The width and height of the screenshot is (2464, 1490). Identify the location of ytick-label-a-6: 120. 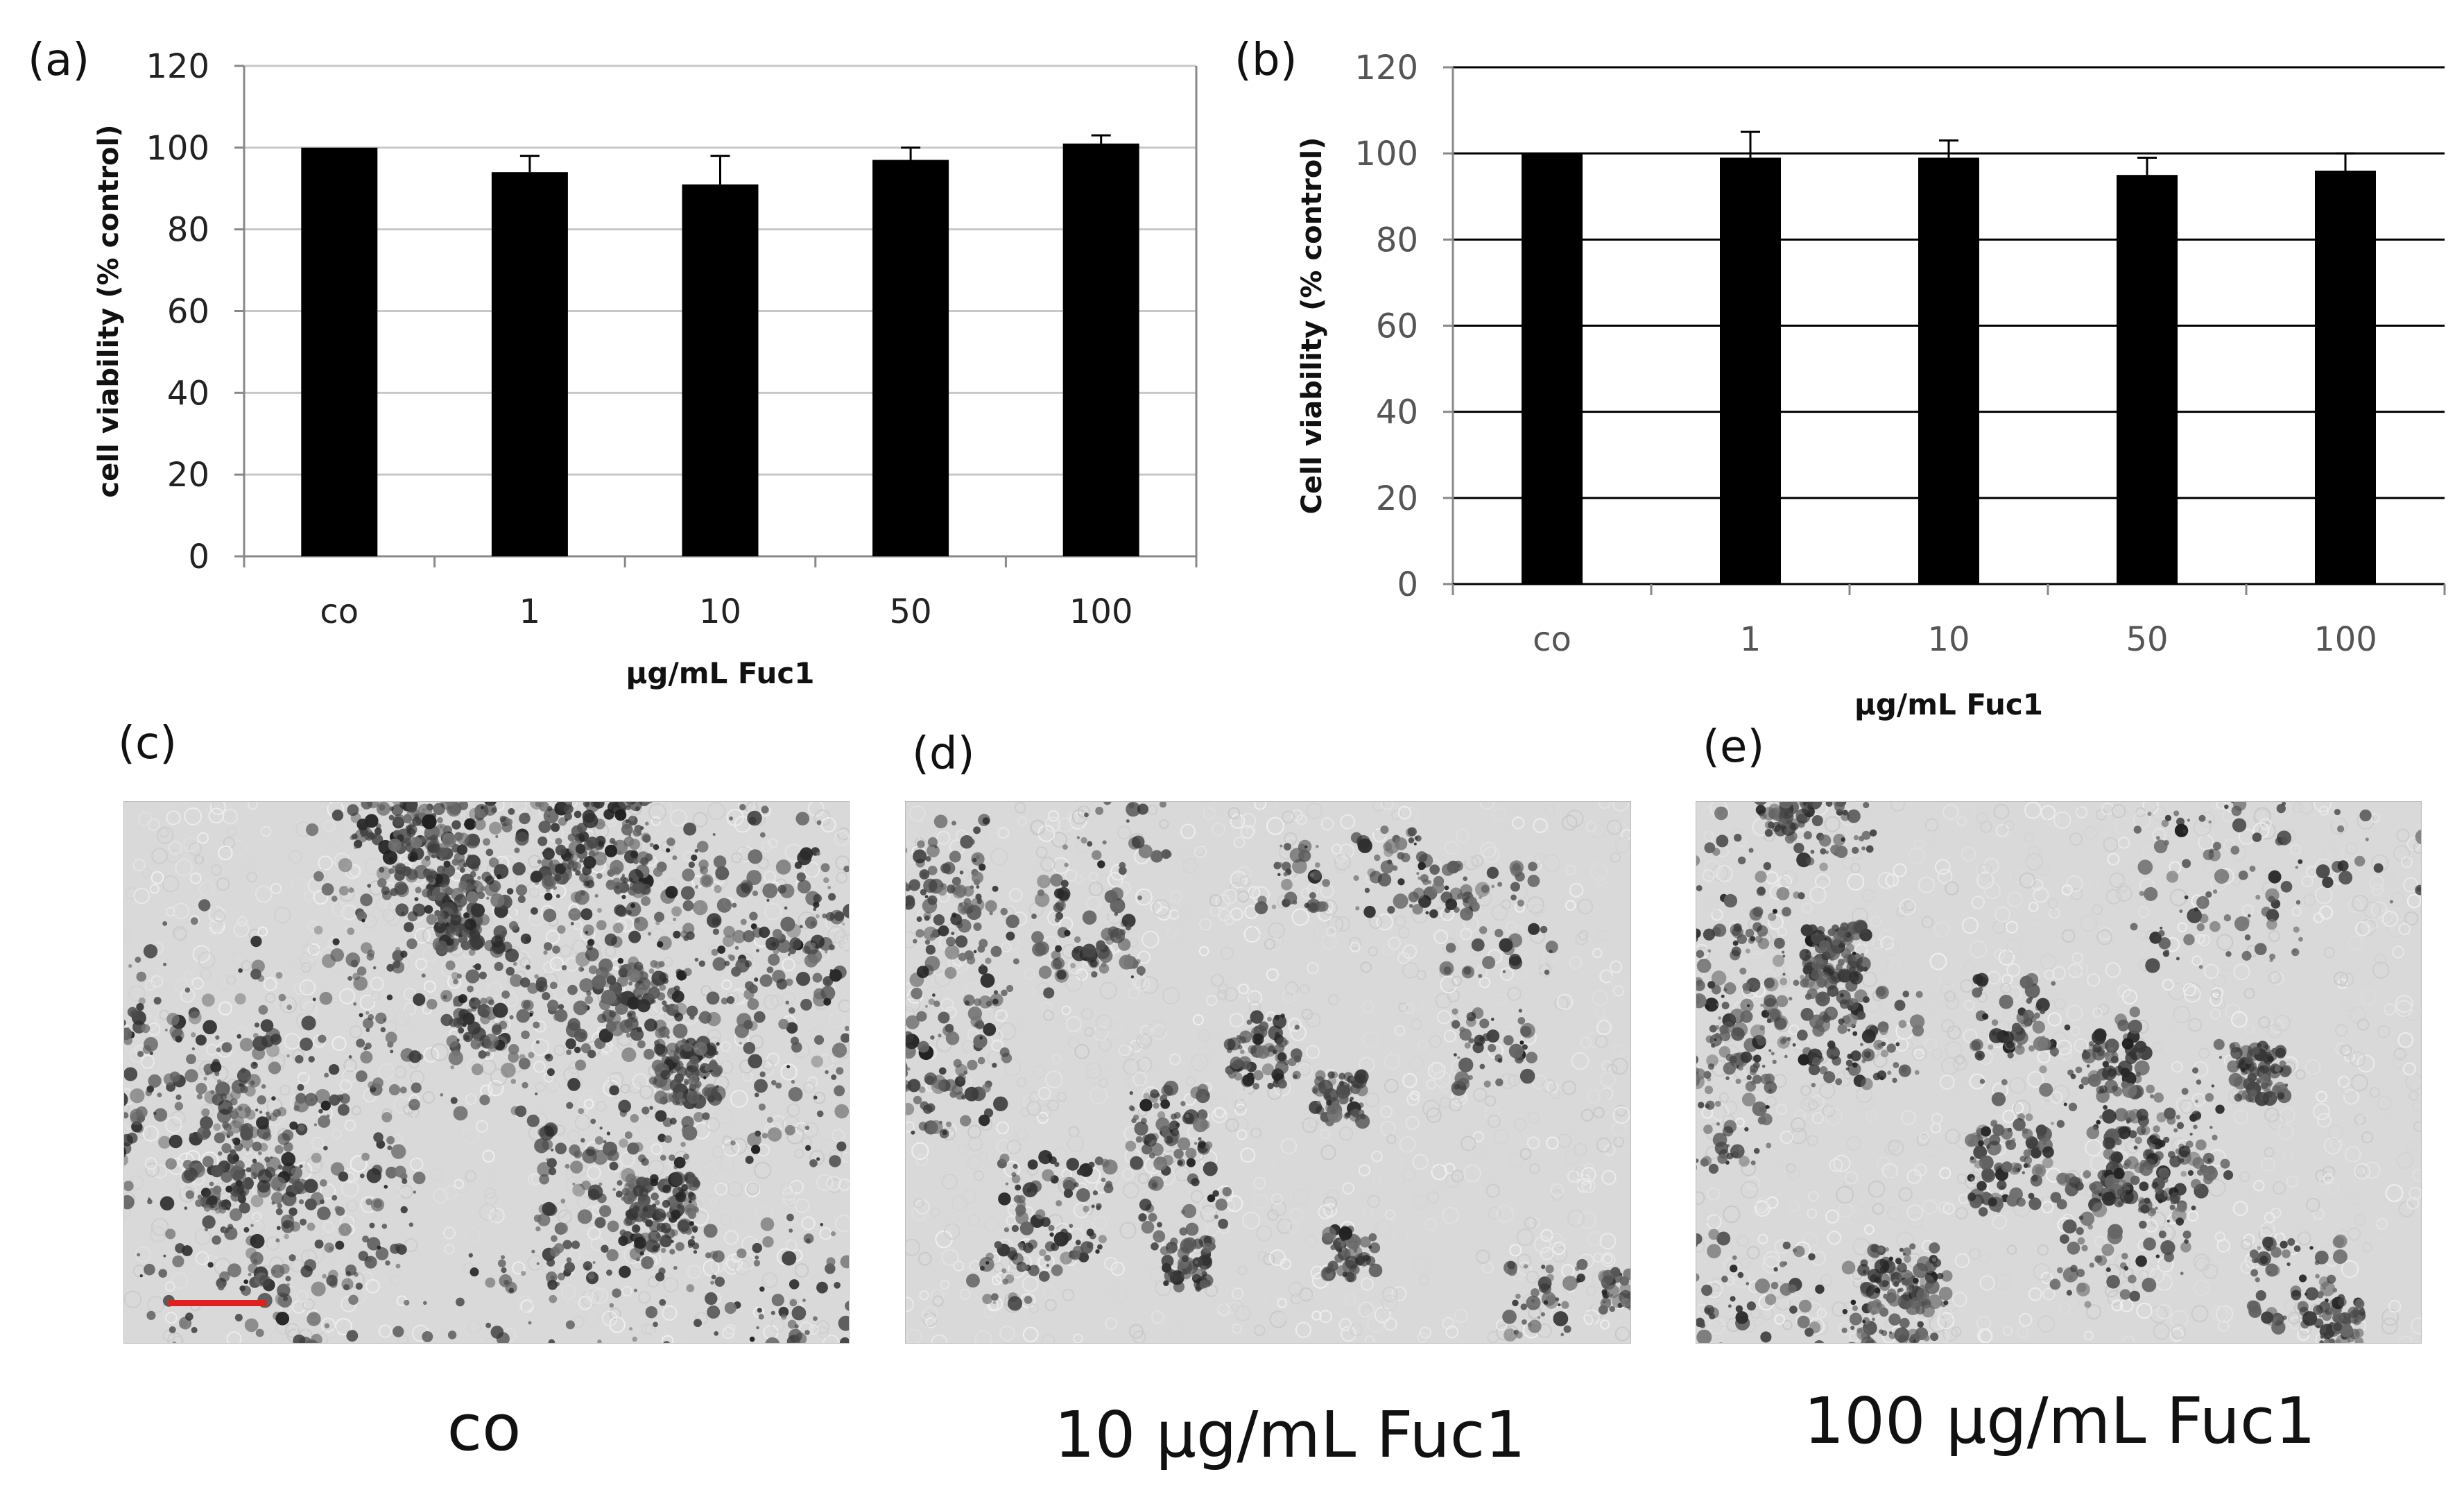
(177, 66).